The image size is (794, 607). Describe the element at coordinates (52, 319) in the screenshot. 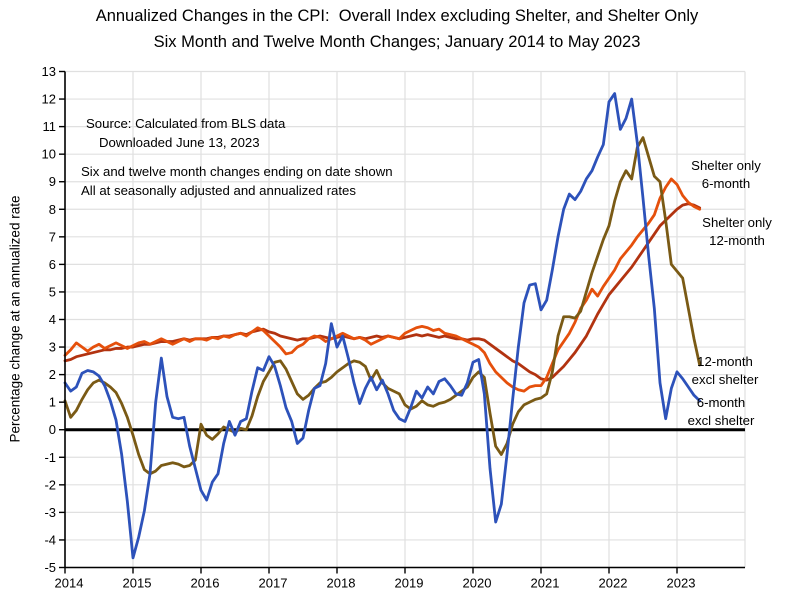

I see `y-tick-label-4: 4` at that location.